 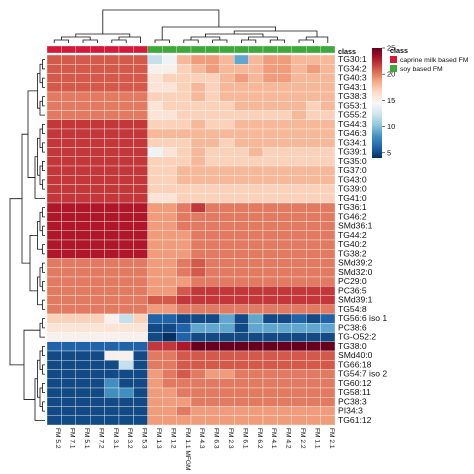 I want to click on row-label: PC36:5, so click(x=352, y=290).